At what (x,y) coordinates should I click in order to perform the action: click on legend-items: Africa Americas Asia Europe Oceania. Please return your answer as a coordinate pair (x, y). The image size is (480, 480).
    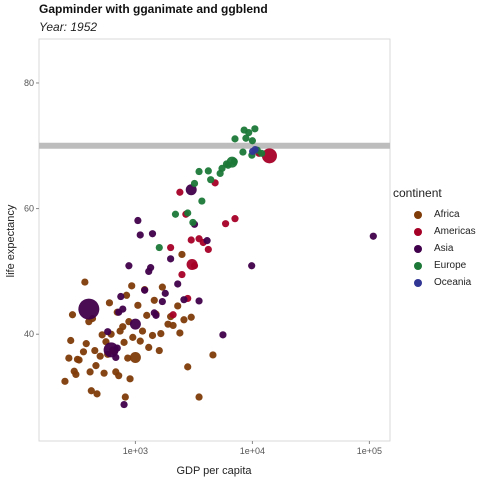
    Looking at the image, I should click on (434, 248).